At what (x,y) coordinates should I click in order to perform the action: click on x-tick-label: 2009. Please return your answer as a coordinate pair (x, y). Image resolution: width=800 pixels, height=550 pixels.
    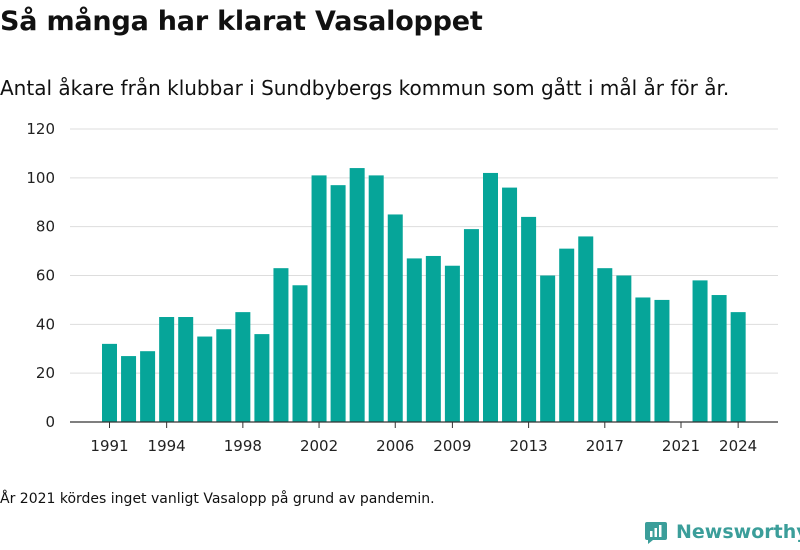
    Looking at the image, I should click on (452, 446).